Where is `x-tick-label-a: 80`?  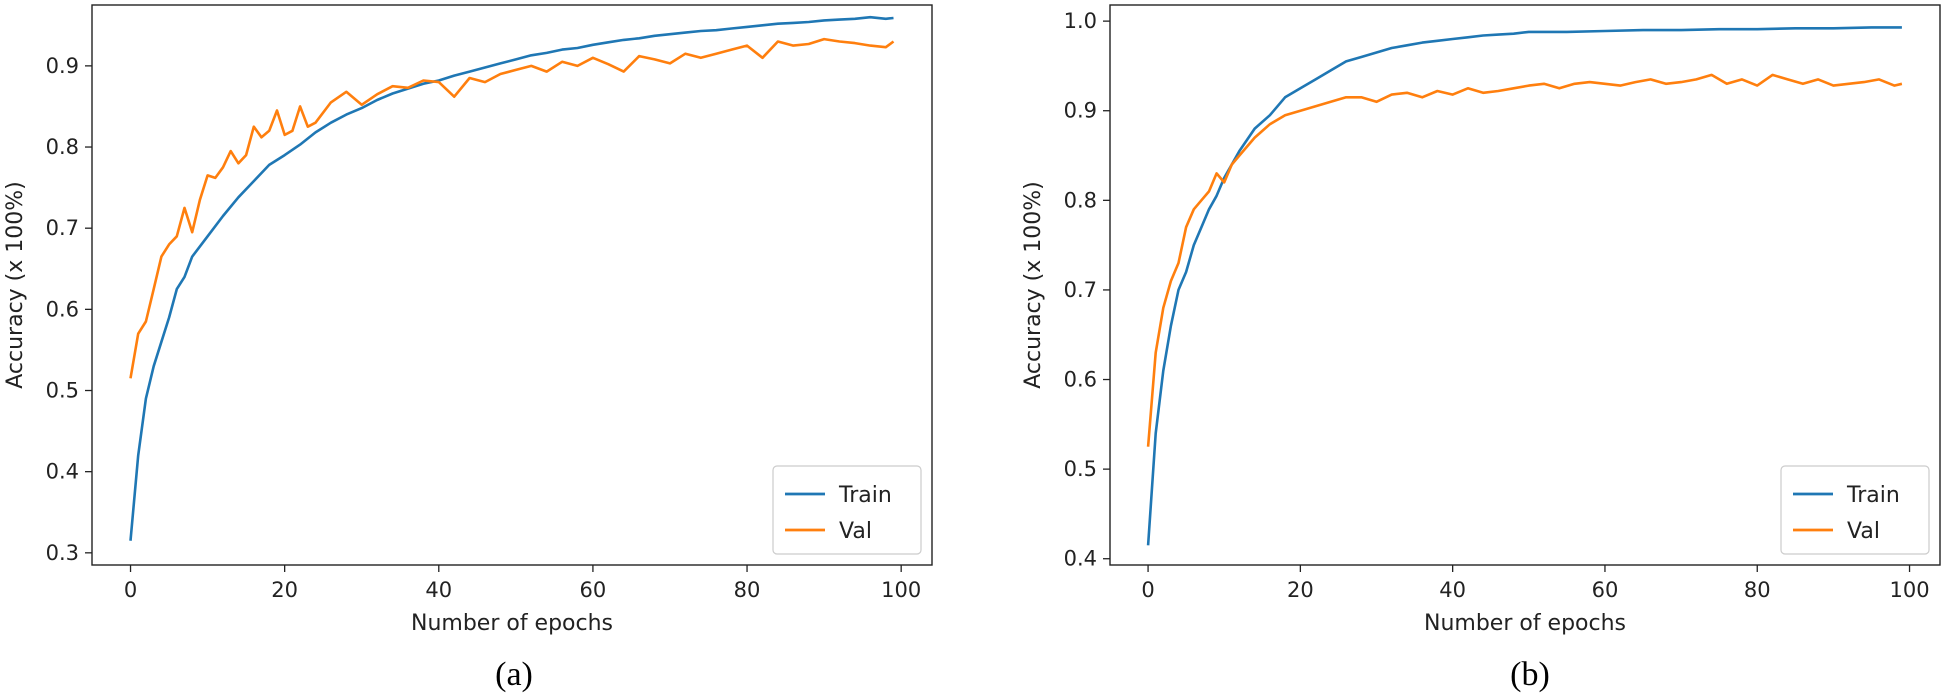 x-tick-label-a: 80 is located at coordinates (747, 590).